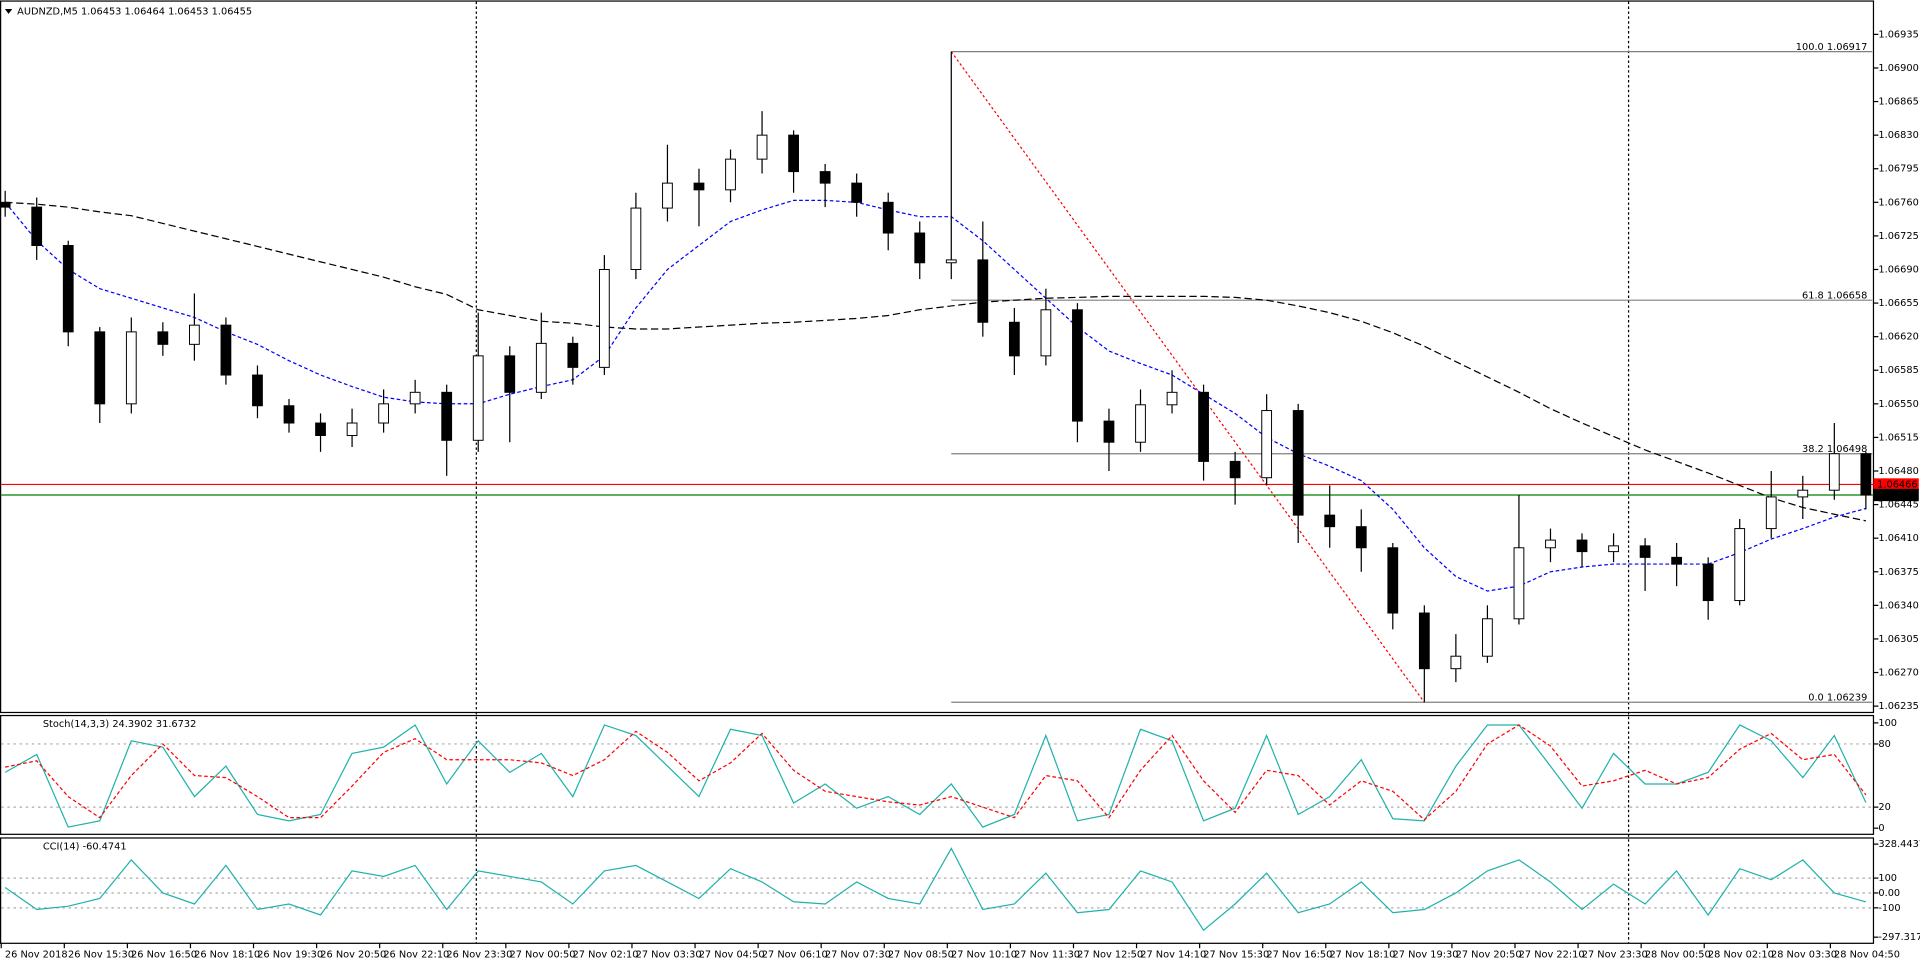  I want to click on x-tick-label: 27 Nov 22:10, so click(1552, 954).